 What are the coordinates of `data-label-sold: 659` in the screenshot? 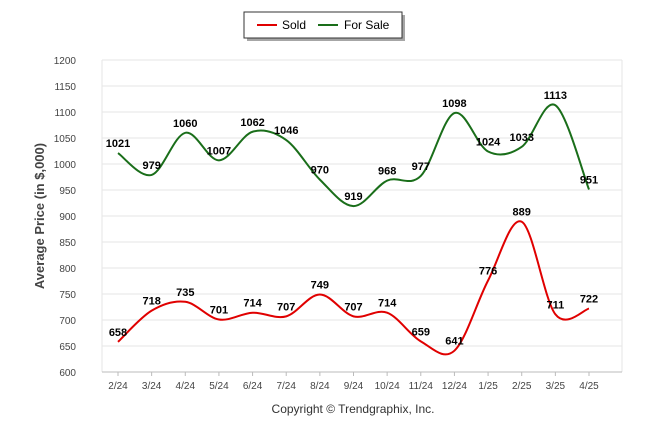 It's located at (421, 332).